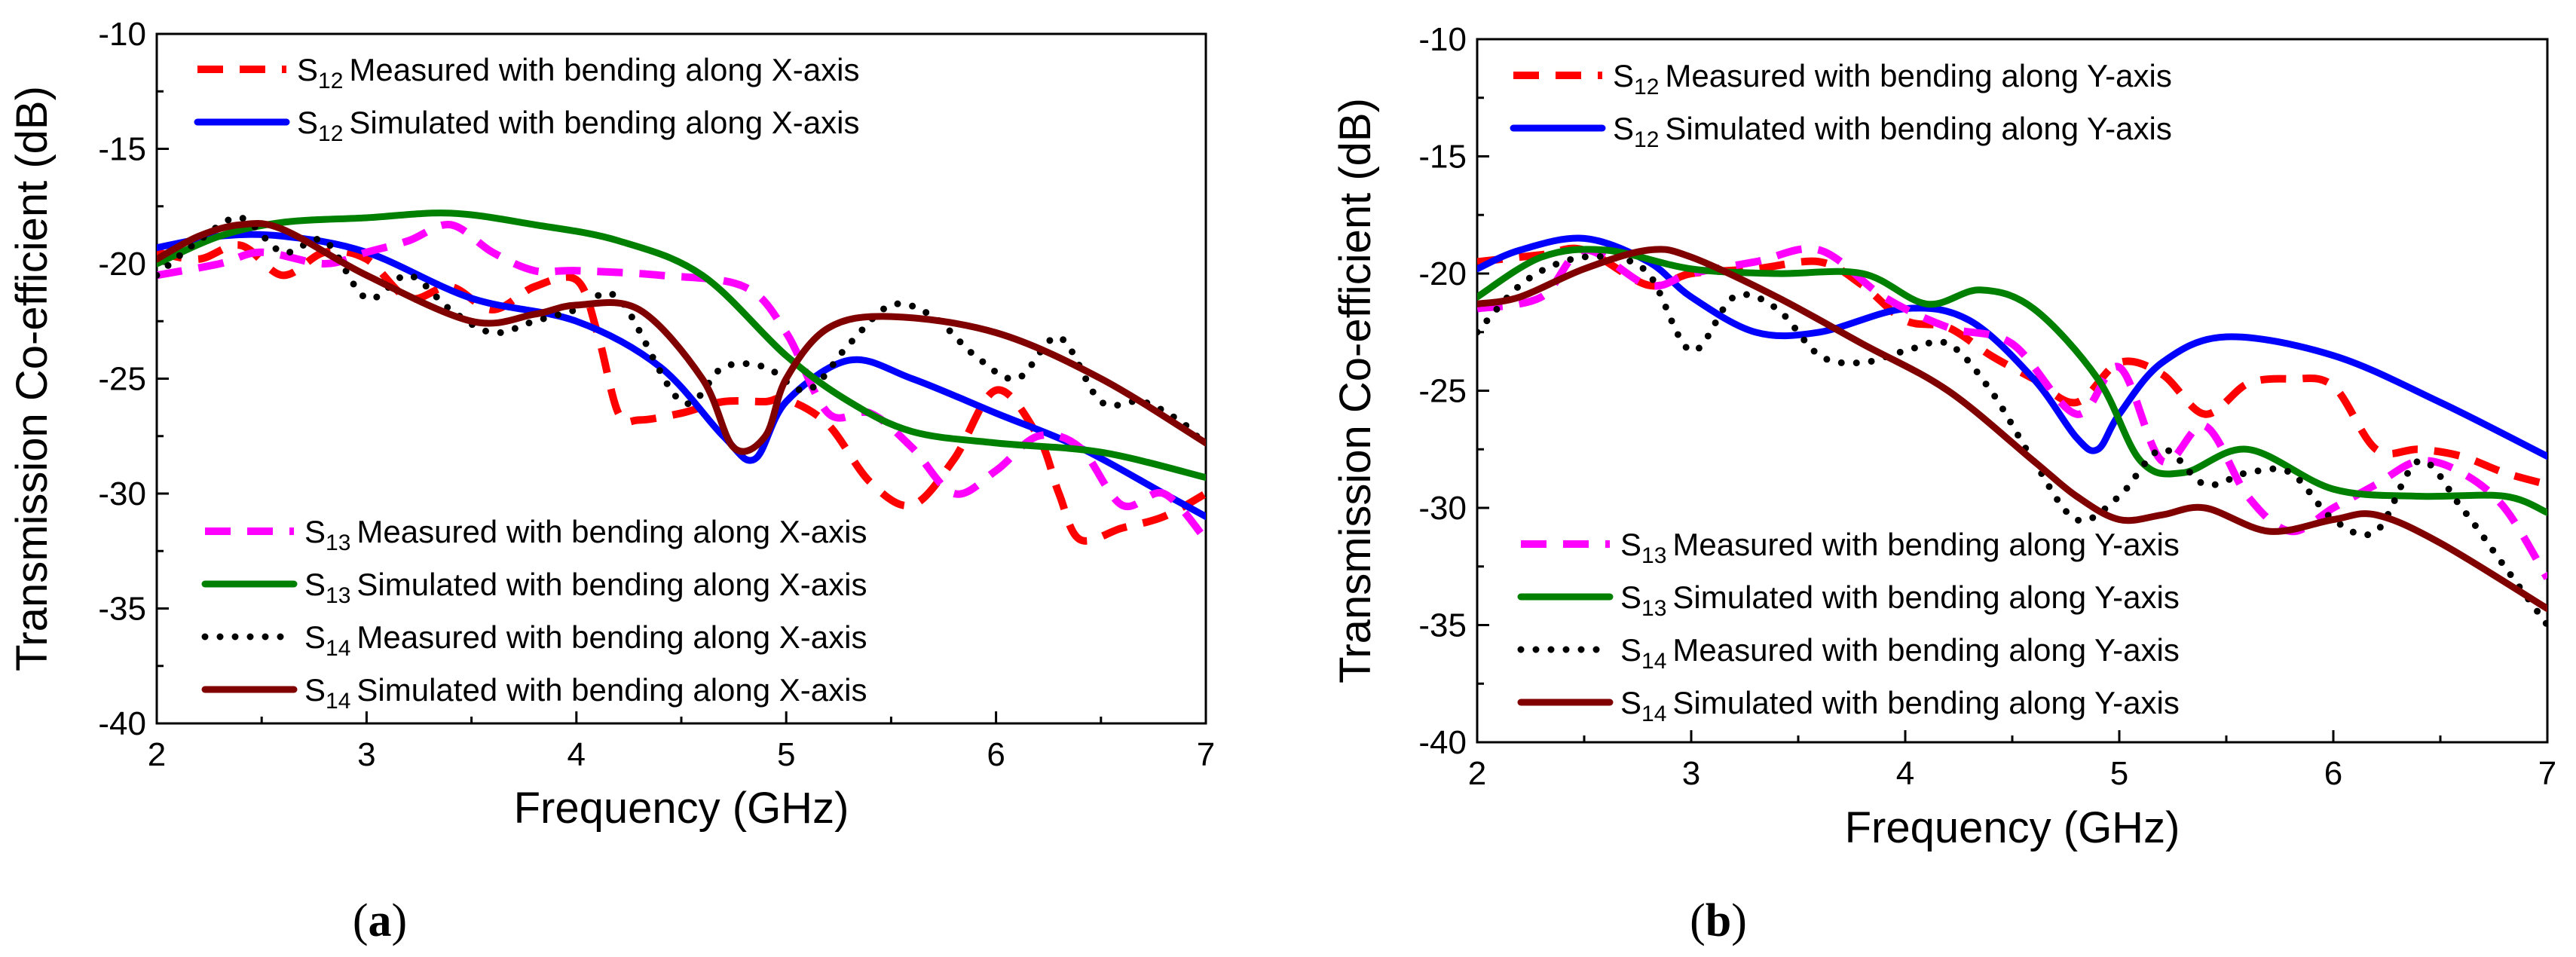 The image size is (2576, 957). I want to click on x-tick-label: 7, so click(1206, 754).